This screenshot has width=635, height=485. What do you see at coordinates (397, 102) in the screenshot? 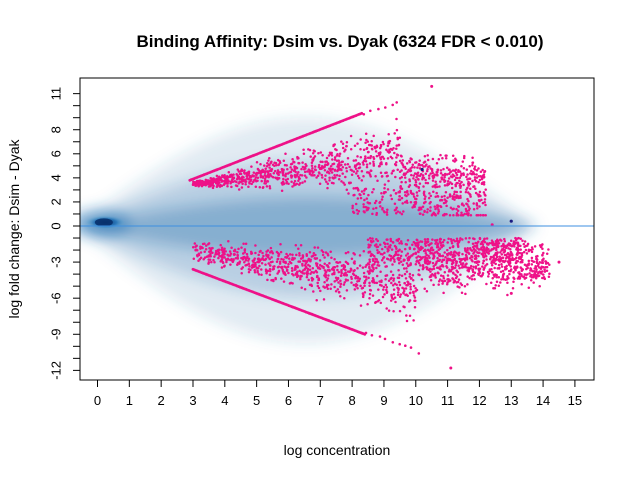
I see `upper-edge-point` at bounding box center [397, 102].